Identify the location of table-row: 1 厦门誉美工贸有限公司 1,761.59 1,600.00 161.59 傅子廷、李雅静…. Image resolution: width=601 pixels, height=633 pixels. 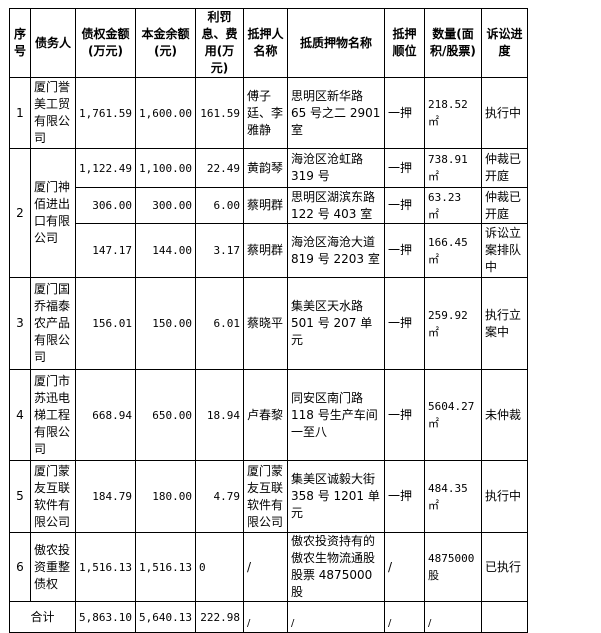
(268, 113).